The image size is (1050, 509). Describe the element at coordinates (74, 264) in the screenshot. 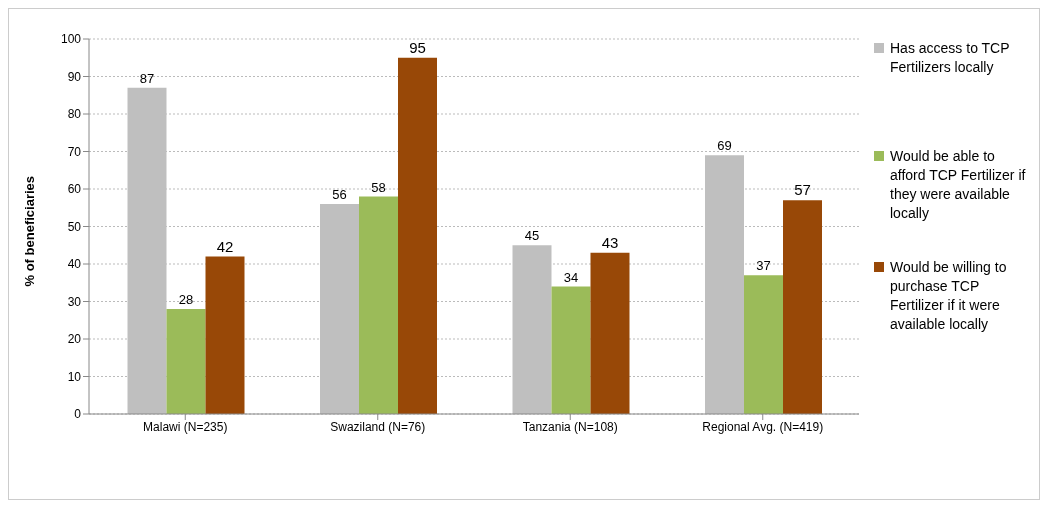

I see `y-tick-label: 40` at that location.